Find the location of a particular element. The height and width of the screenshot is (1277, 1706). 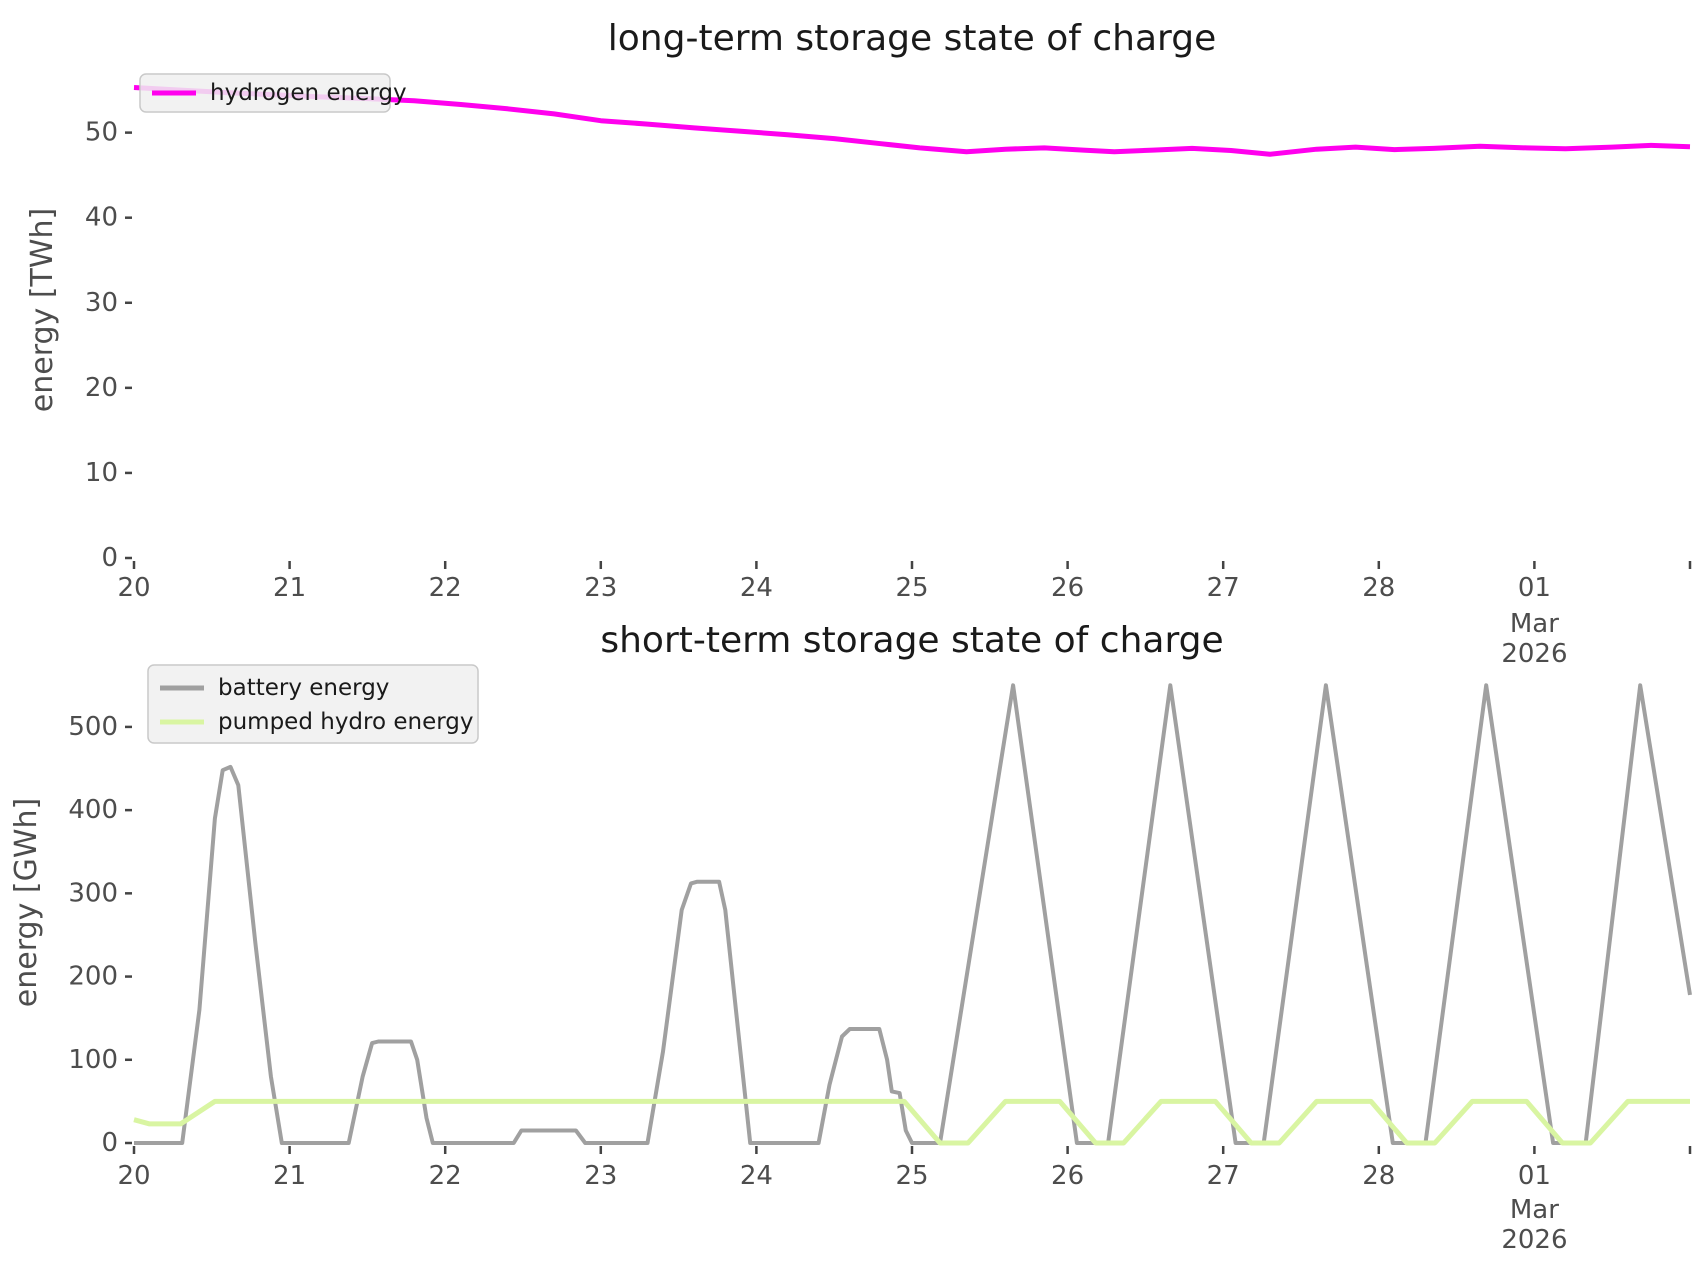

chart-title: short-term storage state of charge is located at coordinates (911, 640).